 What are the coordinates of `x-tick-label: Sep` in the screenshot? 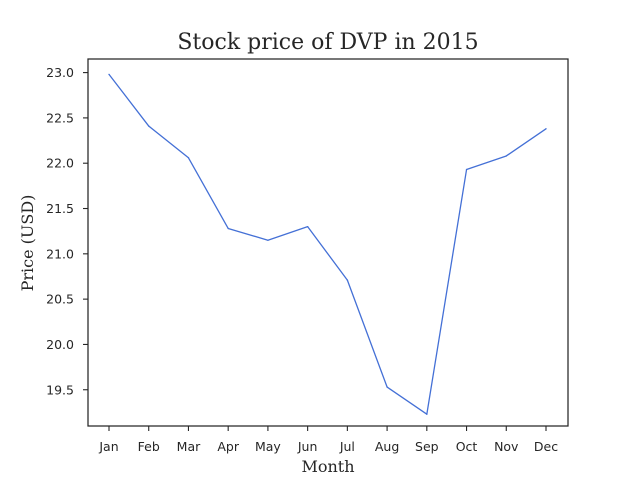 It's located at (427, 446).